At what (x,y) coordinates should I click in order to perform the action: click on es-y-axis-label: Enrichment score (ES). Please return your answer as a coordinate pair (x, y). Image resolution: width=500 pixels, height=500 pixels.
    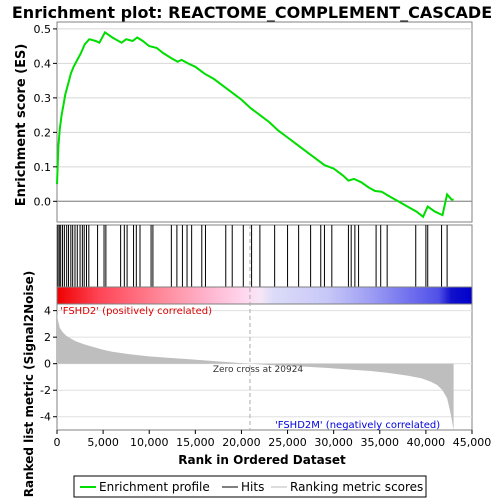
    Looking at the image, I should click on (21, 125).